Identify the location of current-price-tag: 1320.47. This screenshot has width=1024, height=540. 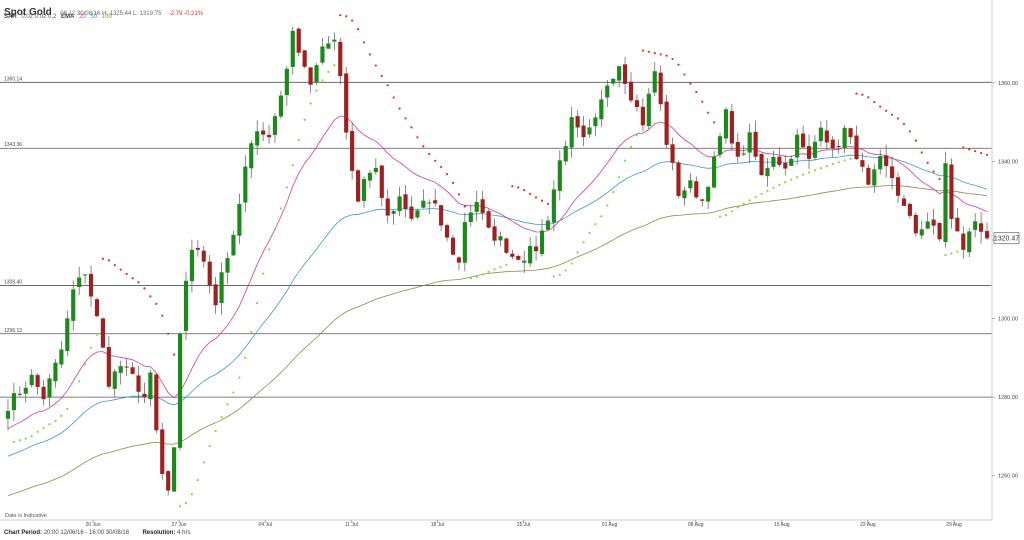
(1006, 238).